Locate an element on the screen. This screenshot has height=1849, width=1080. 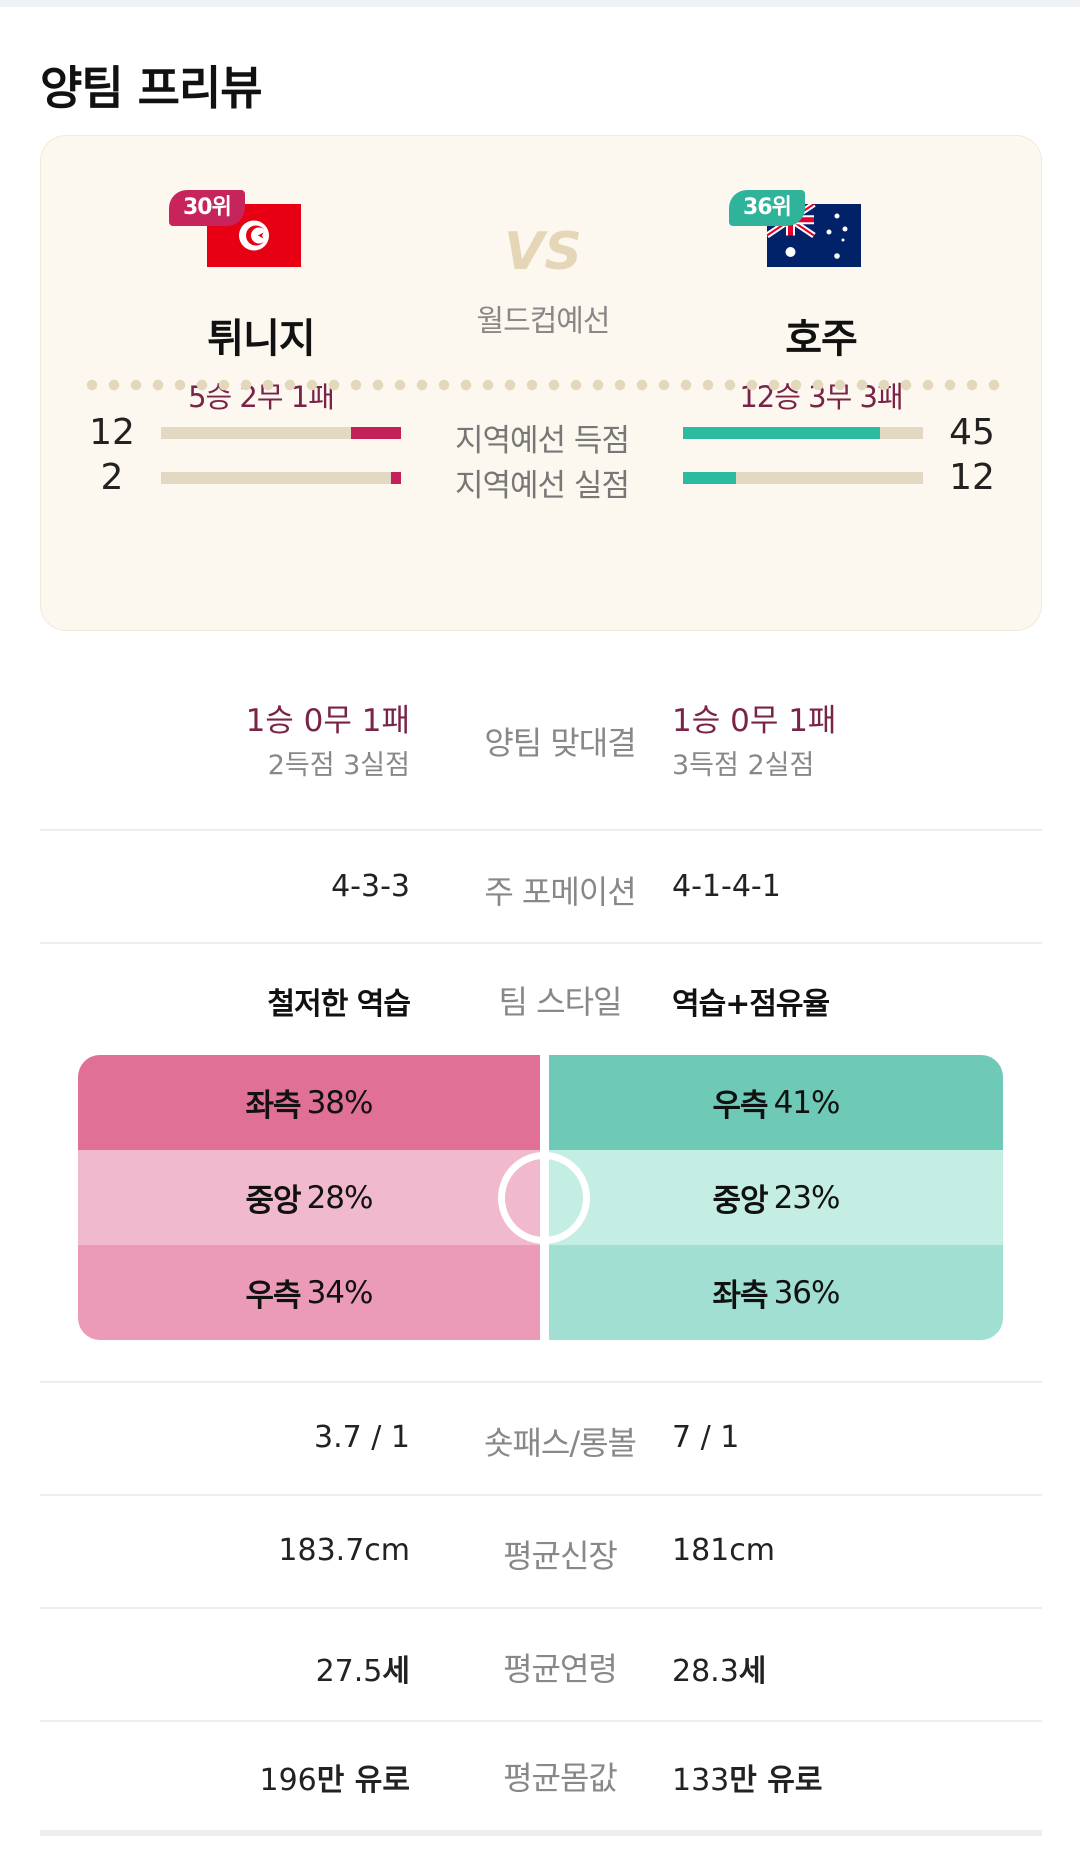
home-age: 27.5세 is located at coordinates (362, 1671).